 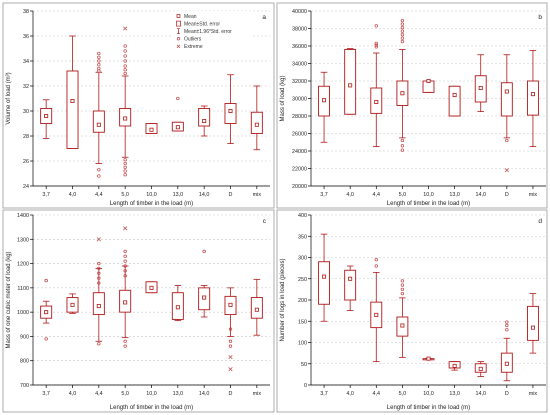 What do you see at coordinates (540, 17) in the screenshot?
I see `panel-letter: b` at bounding box center [540, 17].